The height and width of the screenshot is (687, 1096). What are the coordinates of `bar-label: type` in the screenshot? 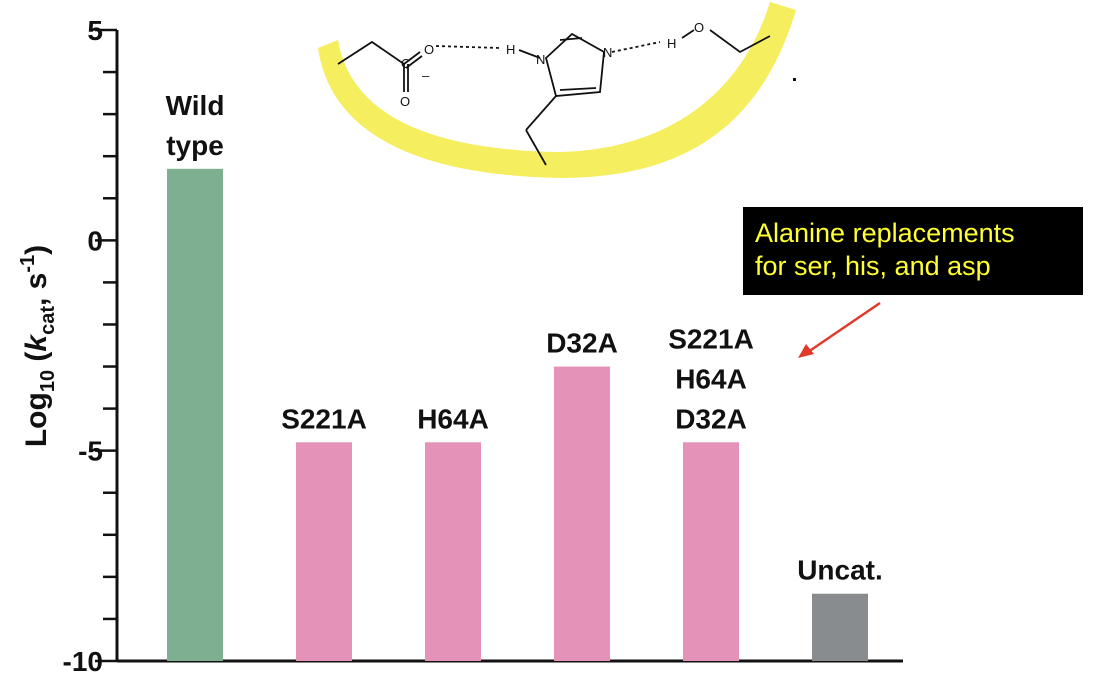 It's located at (195, 145).